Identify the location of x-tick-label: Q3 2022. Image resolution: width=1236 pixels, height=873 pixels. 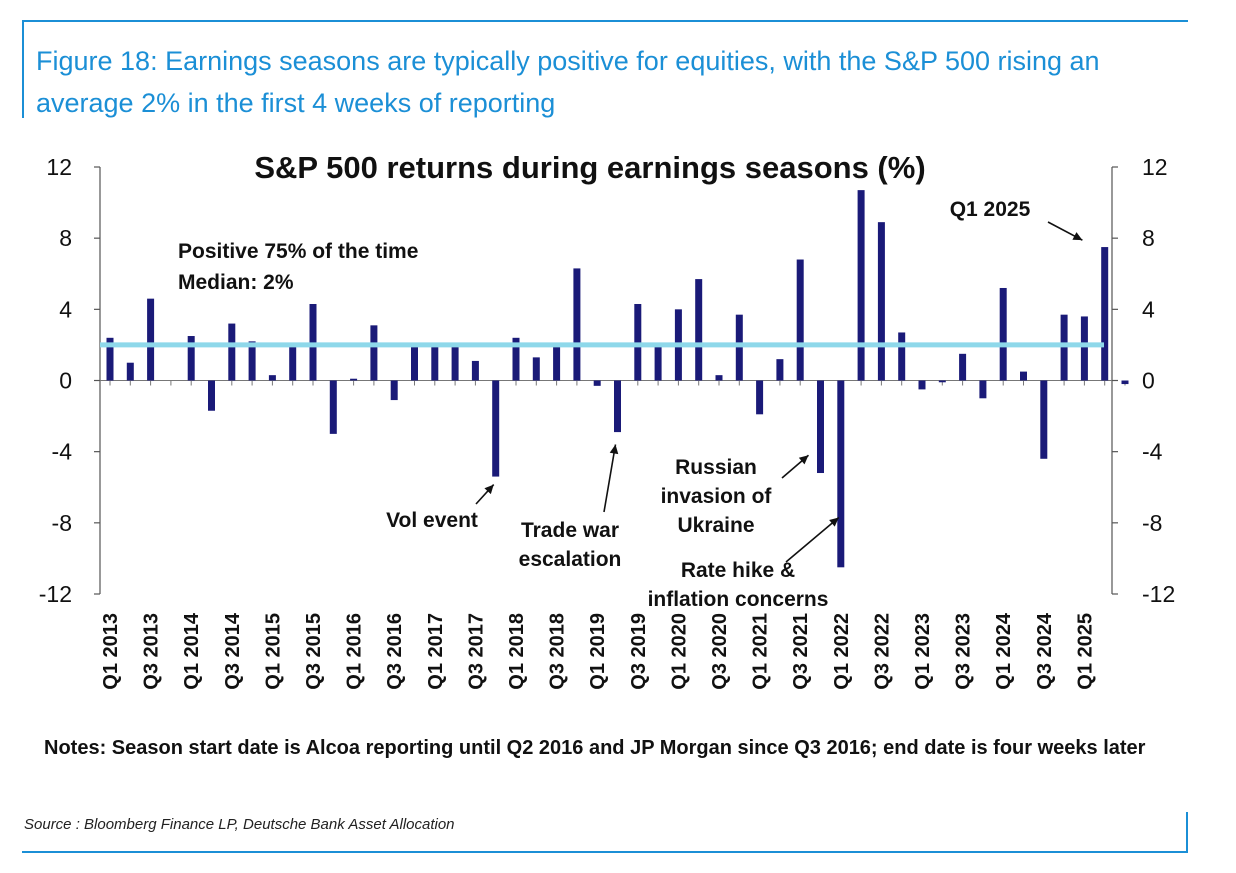
(882, 651).